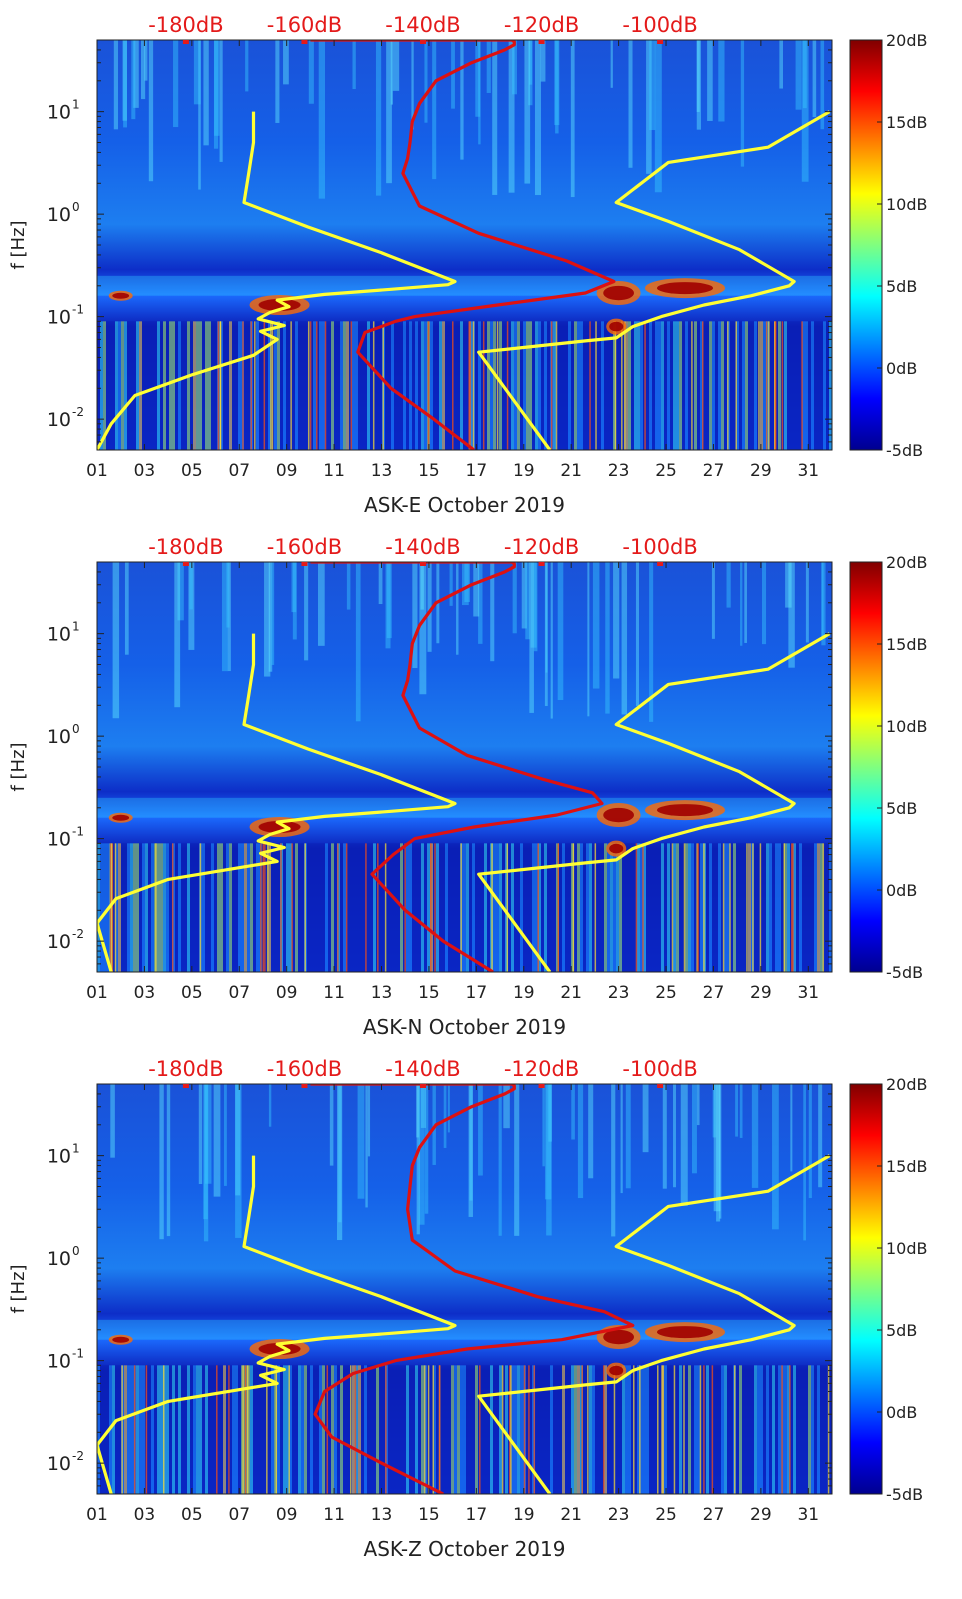 This screenshot has width=962, height=1599. Describe the element at coordinates (901, 890) in the screenshot. I see `colorbar-tick-label: 0dB` at that location.